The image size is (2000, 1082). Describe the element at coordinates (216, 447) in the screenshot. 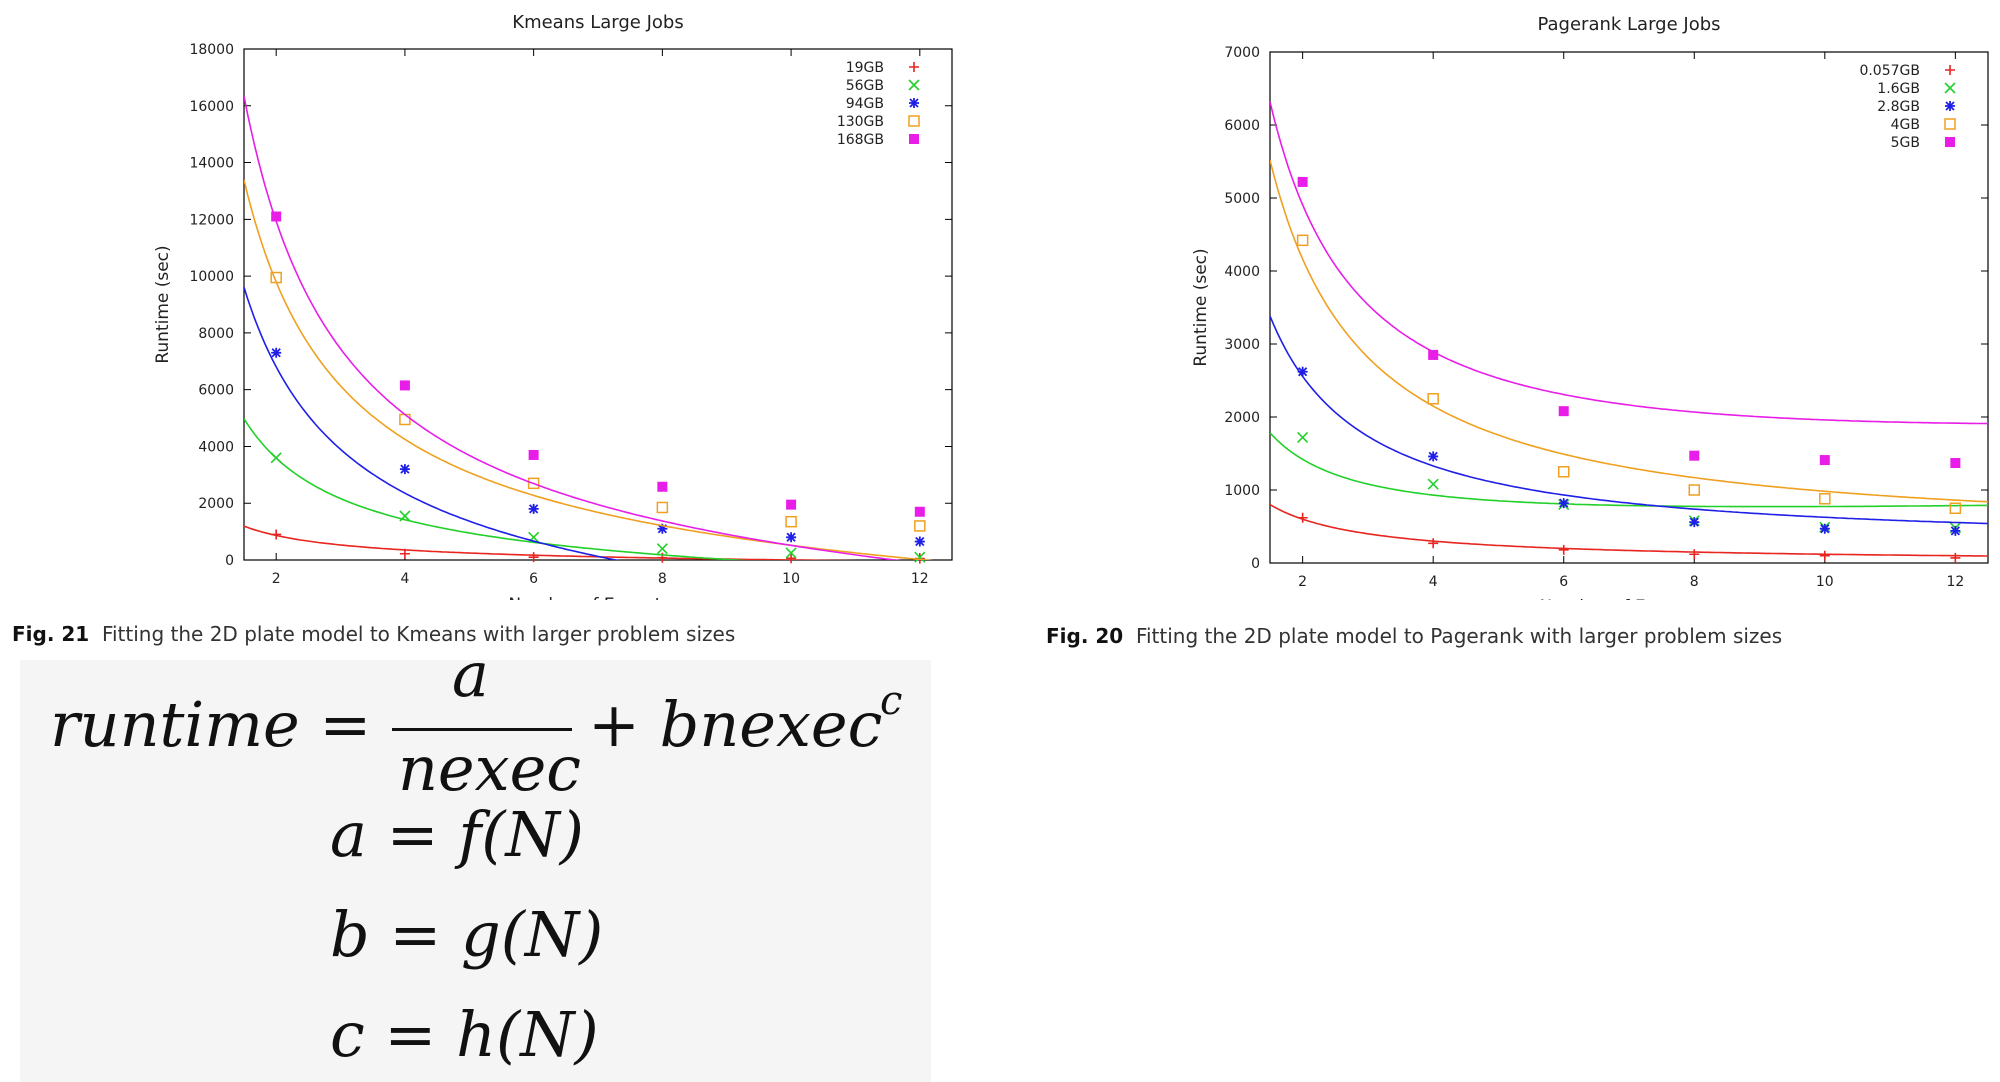

I see `kmeans-ytick-label: 4000` at that location.